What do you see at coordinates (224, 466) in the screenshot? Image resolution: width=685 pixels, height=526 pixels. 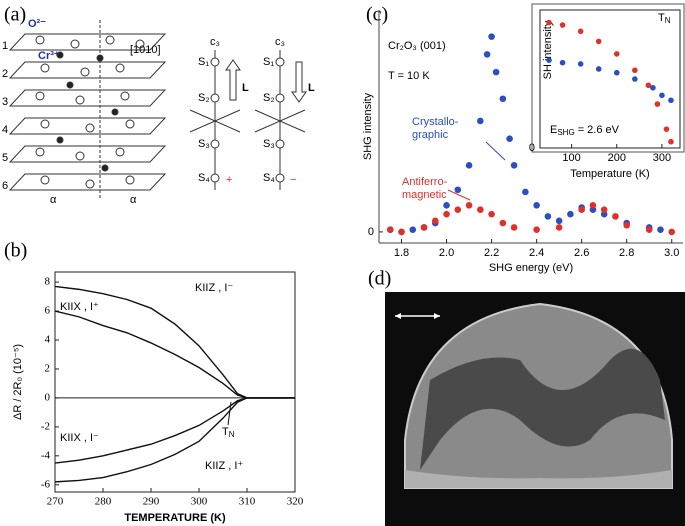 I see `series-label: KIIZ , I⁺` at bounding box center [224, 466].